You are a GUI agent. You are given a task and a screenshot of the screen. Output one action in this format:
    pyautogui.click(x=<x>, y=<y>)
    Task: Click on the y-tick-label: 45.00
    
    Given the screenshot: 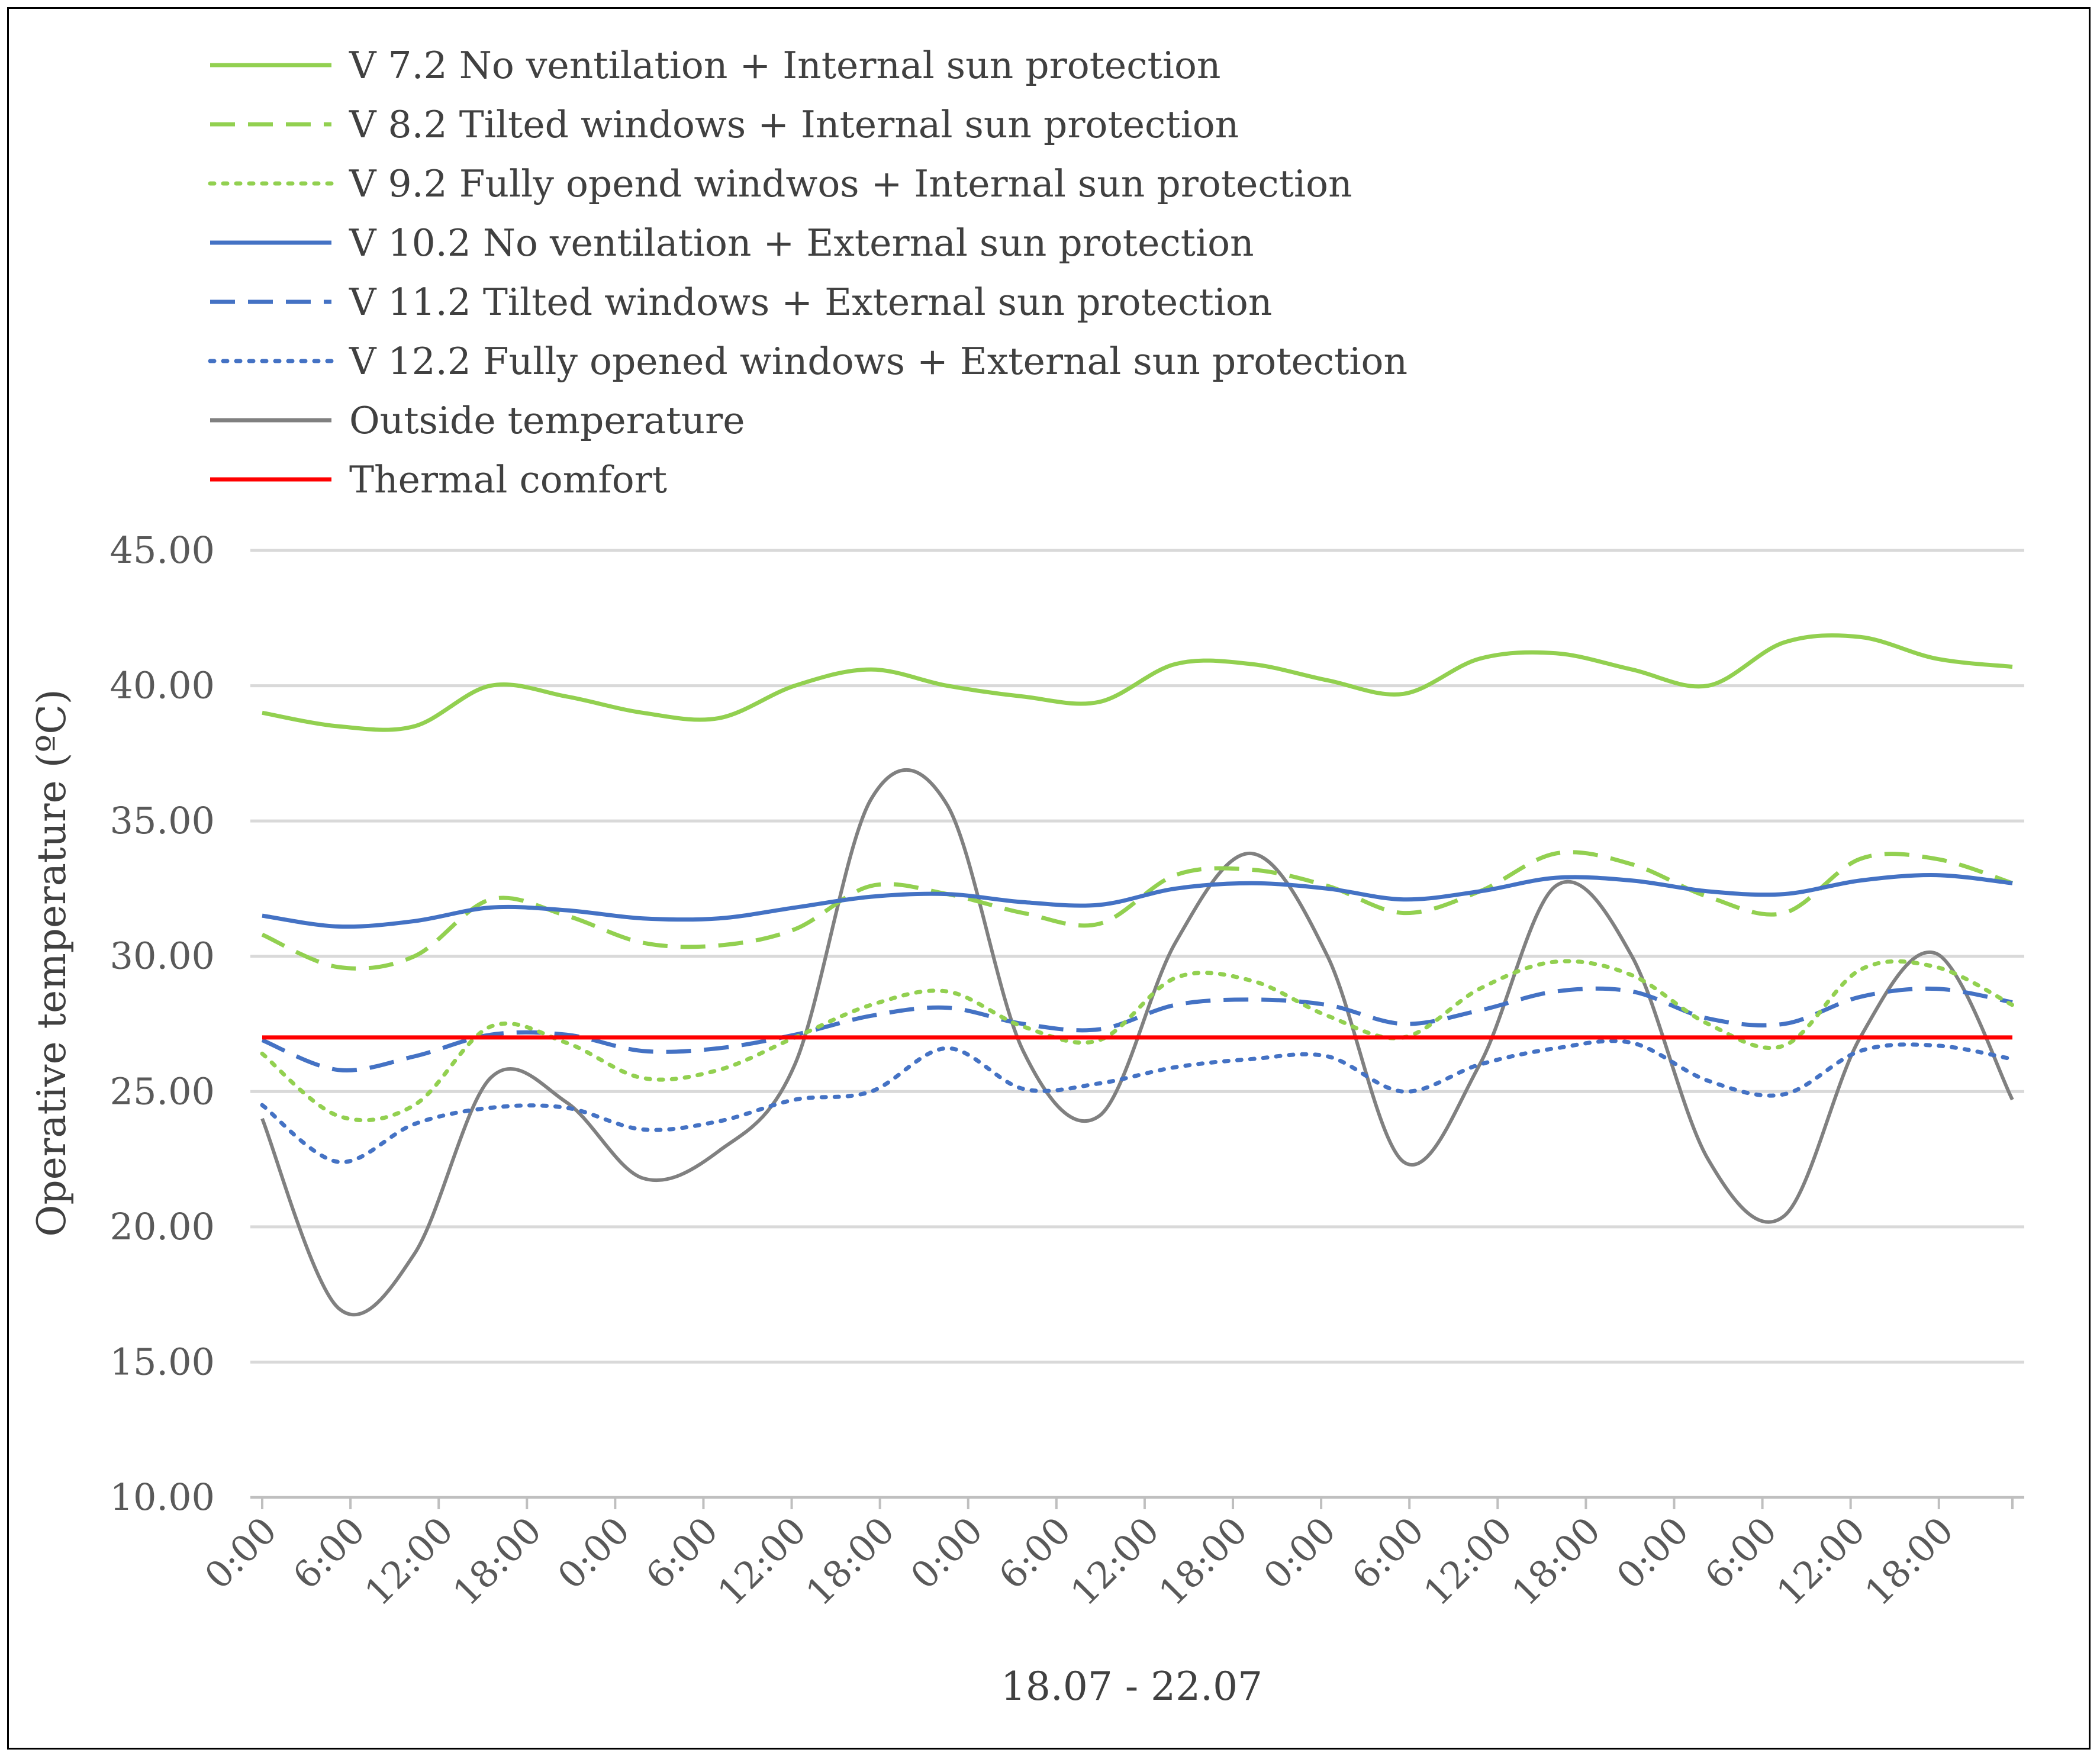 What is the action you would take?
    pyautogui.click(x=162, y=550)
    